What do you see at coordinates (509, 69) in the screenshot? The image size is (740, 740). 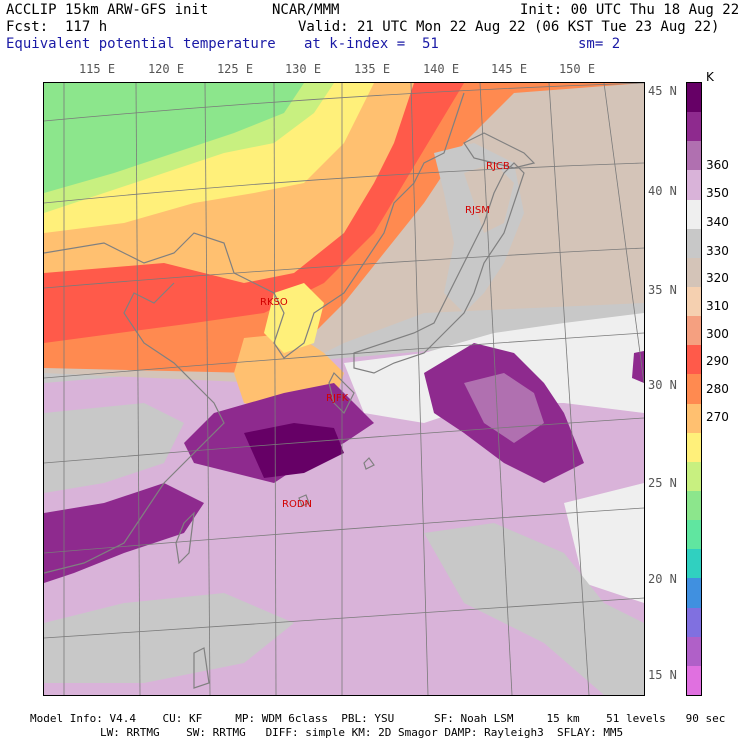 I see `lon-label: 145 E` at bounding box center [509, 69].